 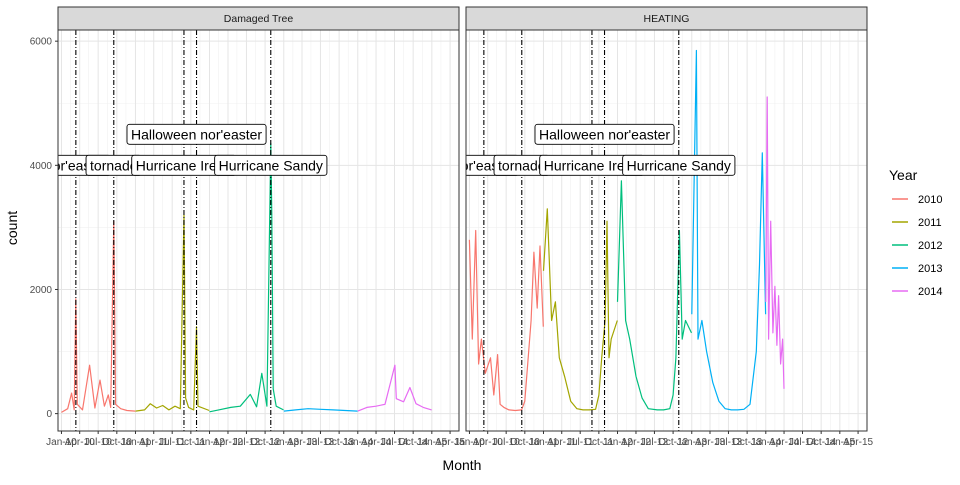 What do you see at coordinates (930, 223) in the screenshot?
I see `legend-label: 2011` at bounding box center [930, 223].